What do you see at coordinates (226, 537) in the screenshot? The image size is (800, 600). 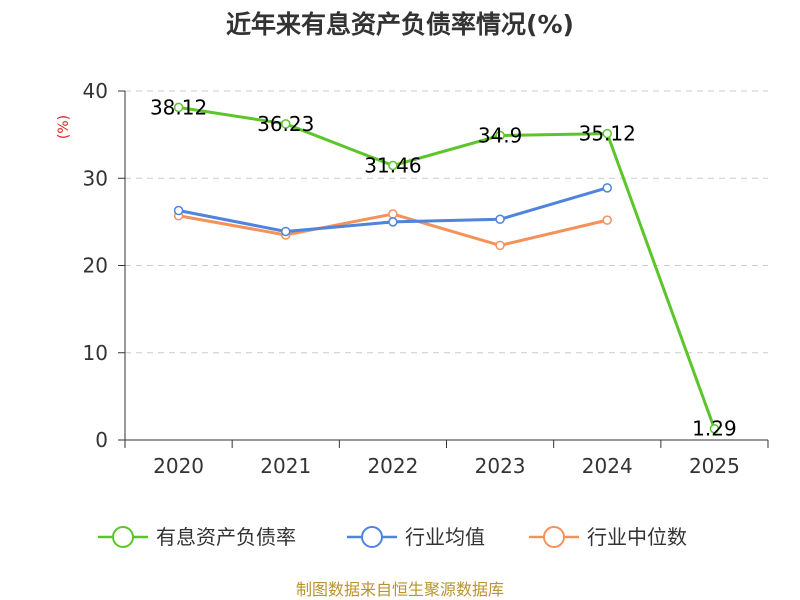 I see `legend-label-0: 有息资产负债率` at bounding box center [226, 537].